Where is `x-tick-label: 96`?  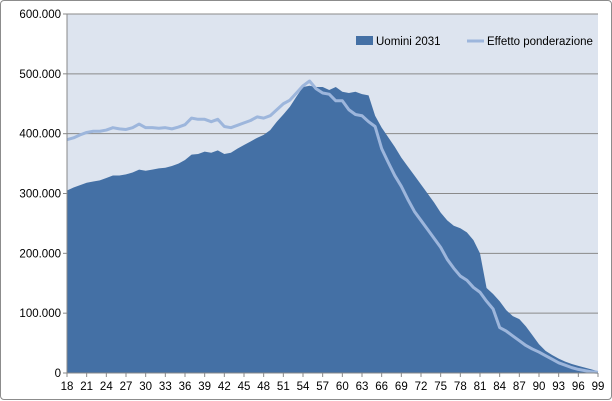
x-tick-label: 96 is located at coordinates (578, 387).